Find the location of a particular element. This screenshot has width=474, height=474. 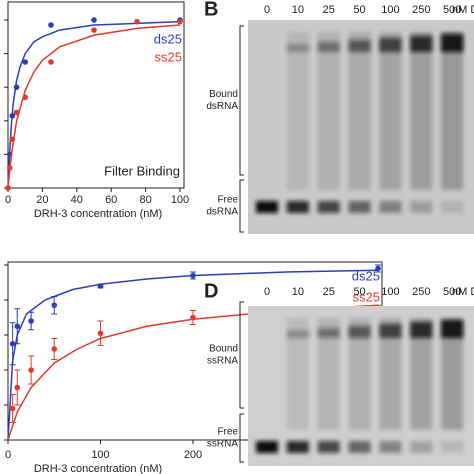

bound-label: ssRNA is located at coordinates (222, 361).